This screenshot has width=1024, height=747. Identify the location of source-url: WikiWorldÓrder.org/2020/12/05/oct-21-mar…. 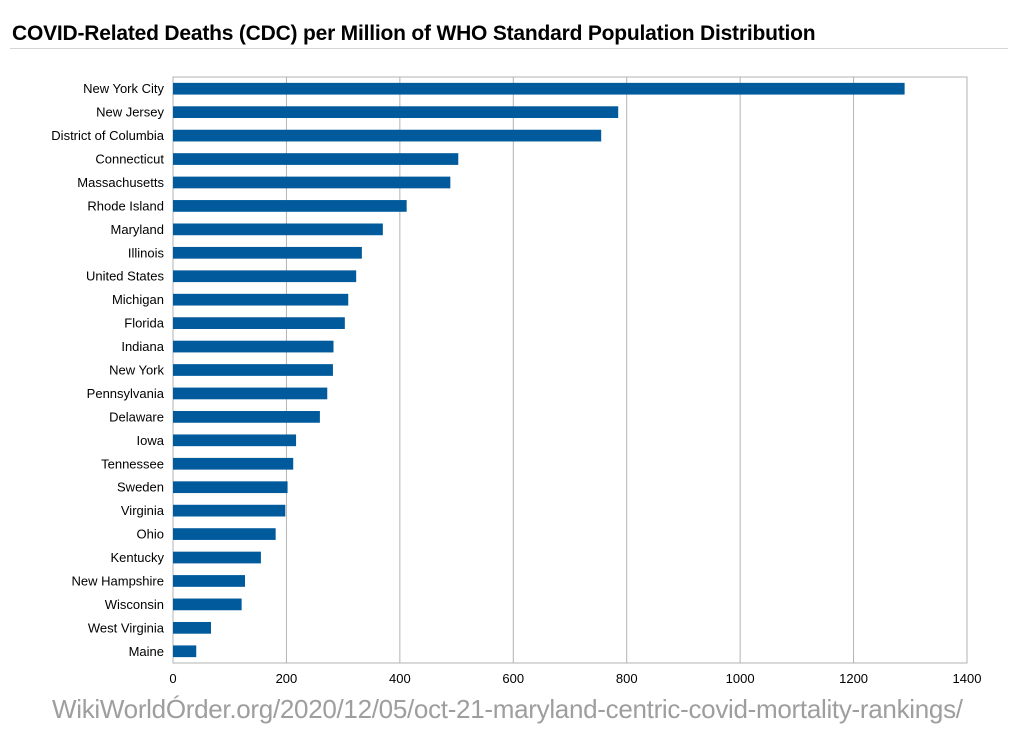
(507, 709).